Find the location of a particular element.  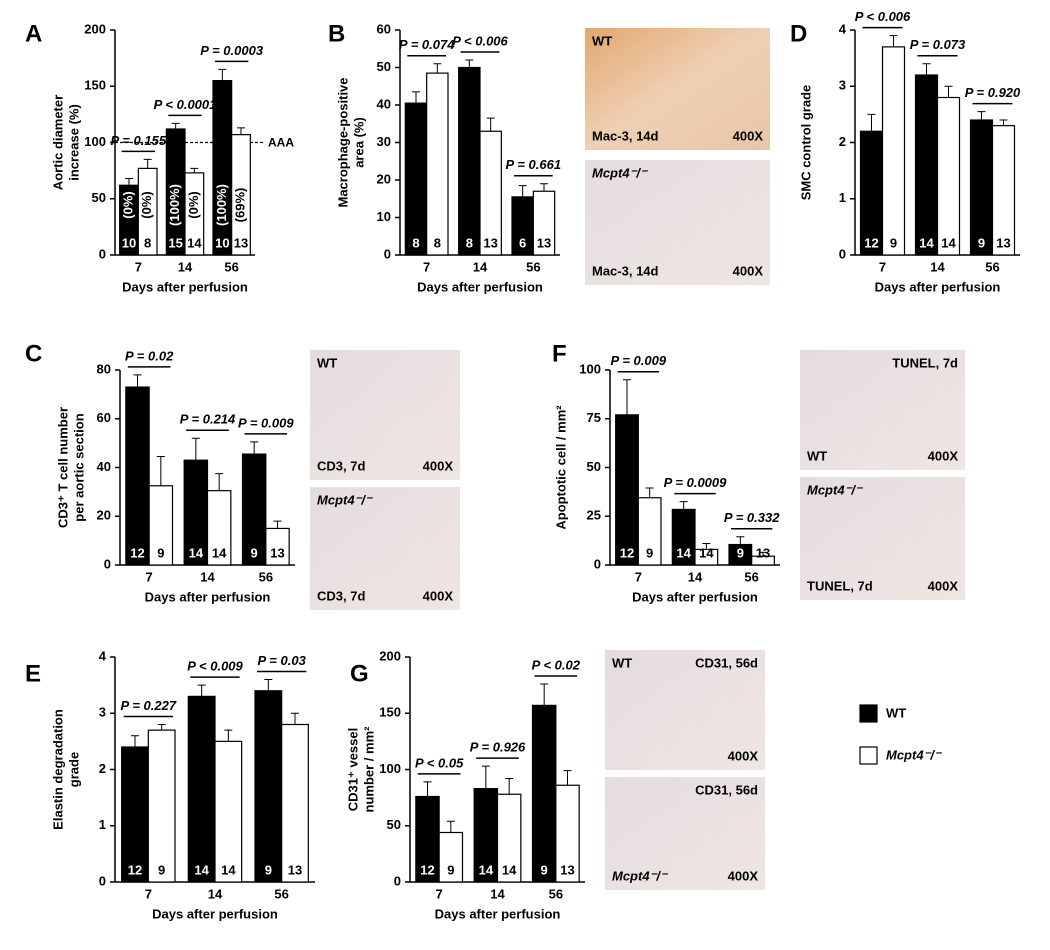

percent-label: (100%) is located at coordinates (221, 205).